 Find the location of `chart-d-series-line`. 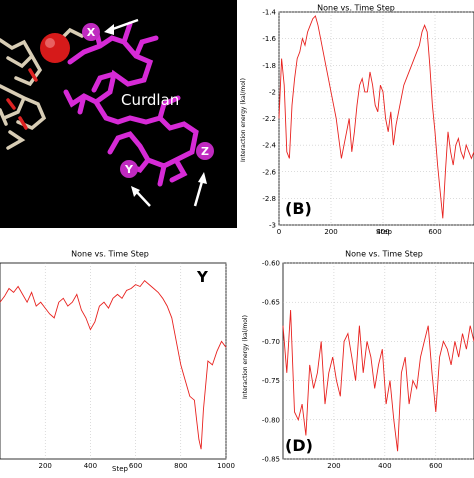

chart-d-series-line is located at coordinates (378, 380).